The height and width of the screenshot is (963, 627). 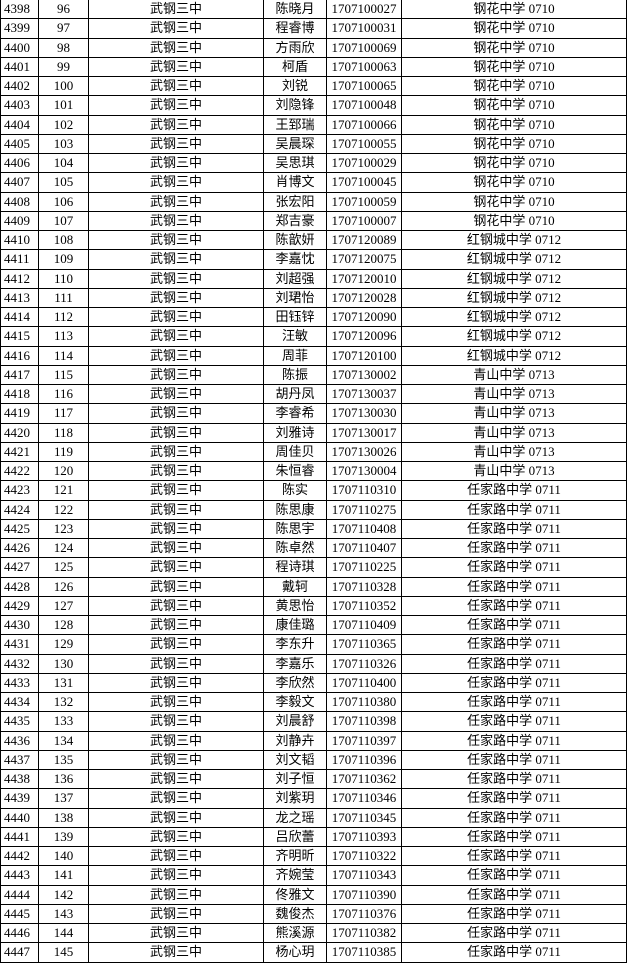 I want to click on name-cell: 李嘉忱, so click(x=295, y=259).